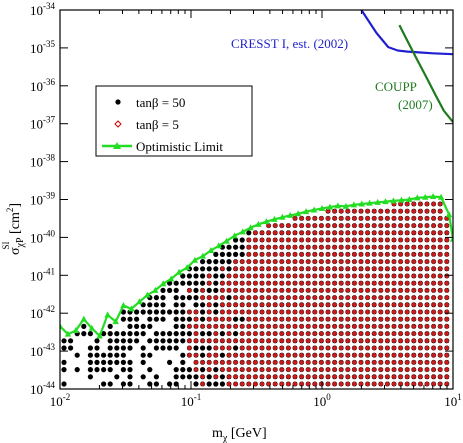 The height and width of the screenshot is (443, 463). Describe the element at coordinates (42, 85) in the screenshot. I see `y-tick-label: 10-36` at that location.